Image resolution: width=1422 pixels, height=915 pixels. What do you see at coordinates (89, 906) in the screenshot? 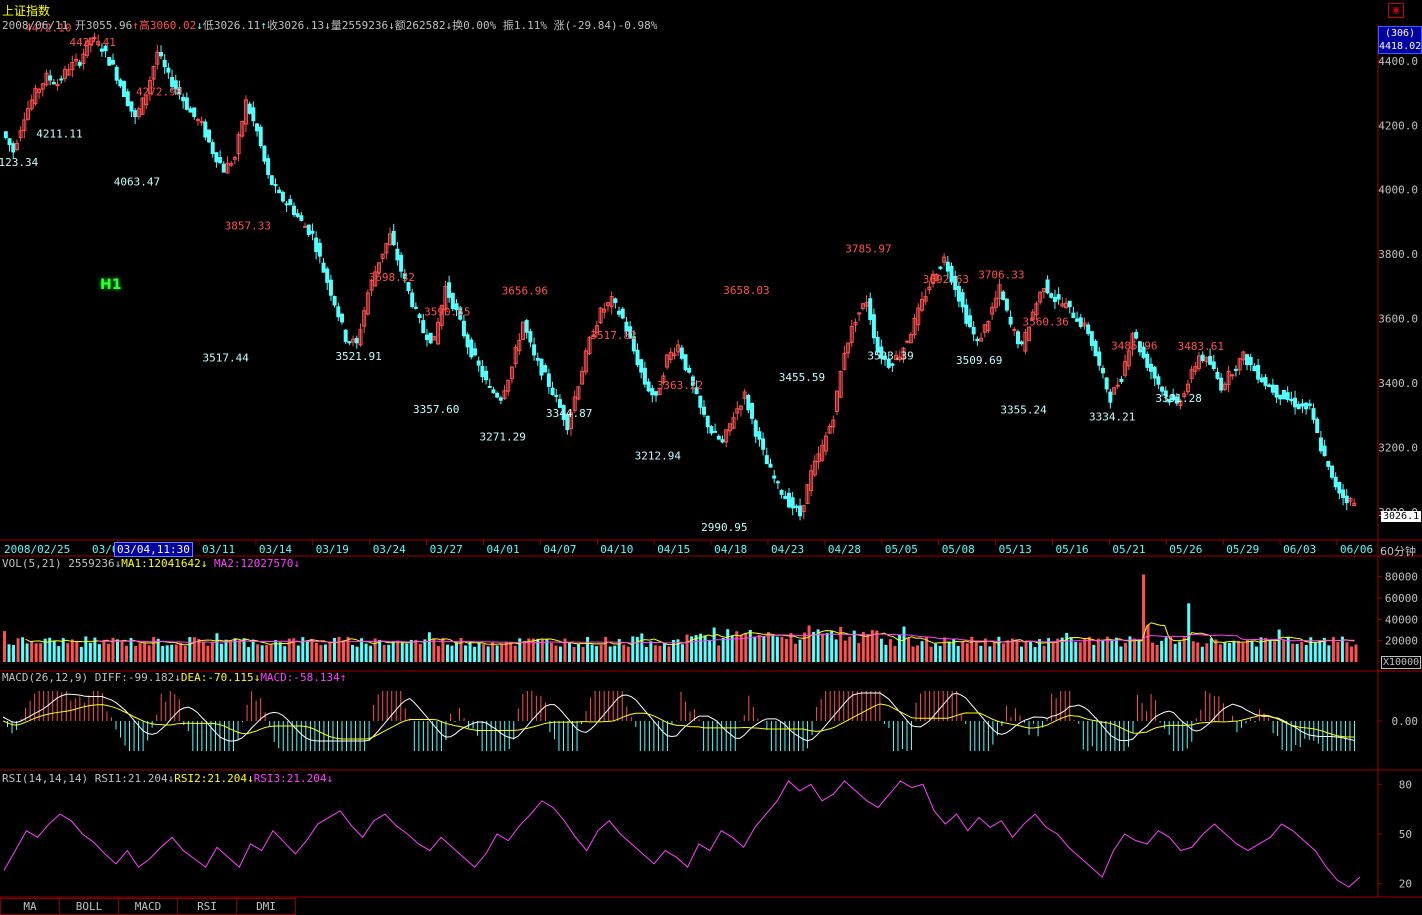
I see `tab-boll: BOLL` at bounding box center [89, 906].